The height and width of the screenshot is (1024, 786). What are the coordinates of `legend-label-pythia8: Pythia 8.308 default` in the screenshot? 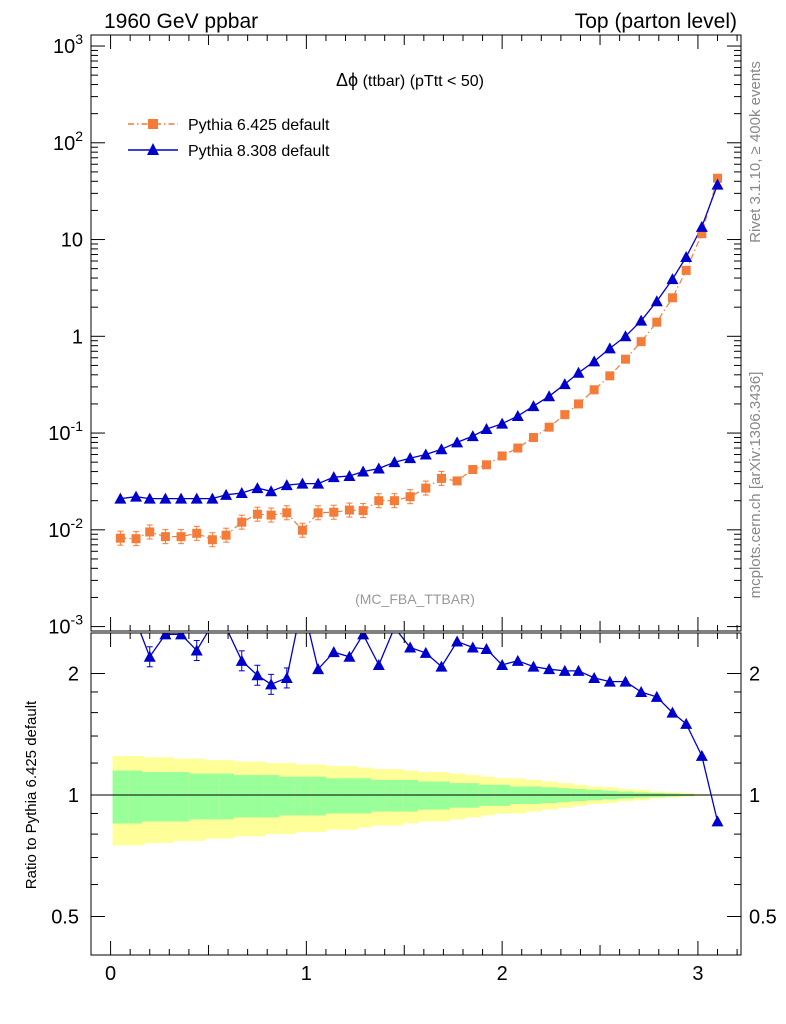 It's located at (259, 151).